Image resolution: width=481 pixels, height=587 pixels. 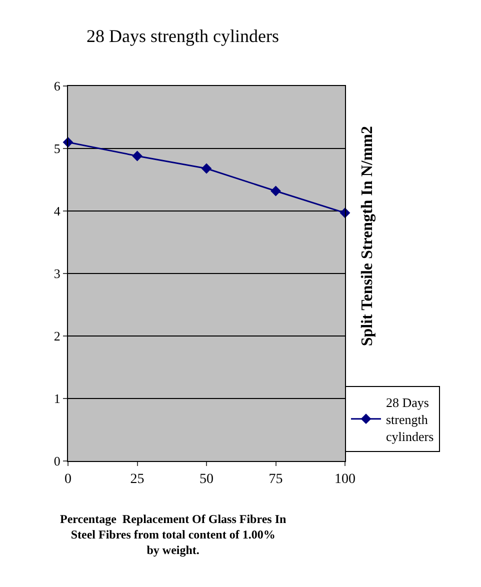 What do you see at coordinates (207, 479) in the screenshot?
I see `x-tick-label: 50` at bounding box center [207, 479].